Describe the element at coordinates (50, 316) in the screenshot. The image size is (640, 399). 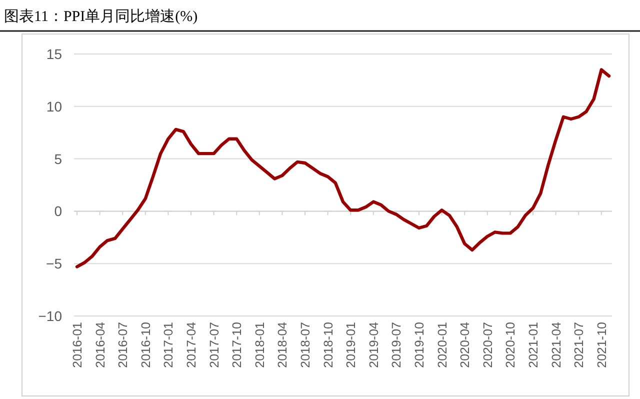
I see `y-tick-label: −10` at that location.